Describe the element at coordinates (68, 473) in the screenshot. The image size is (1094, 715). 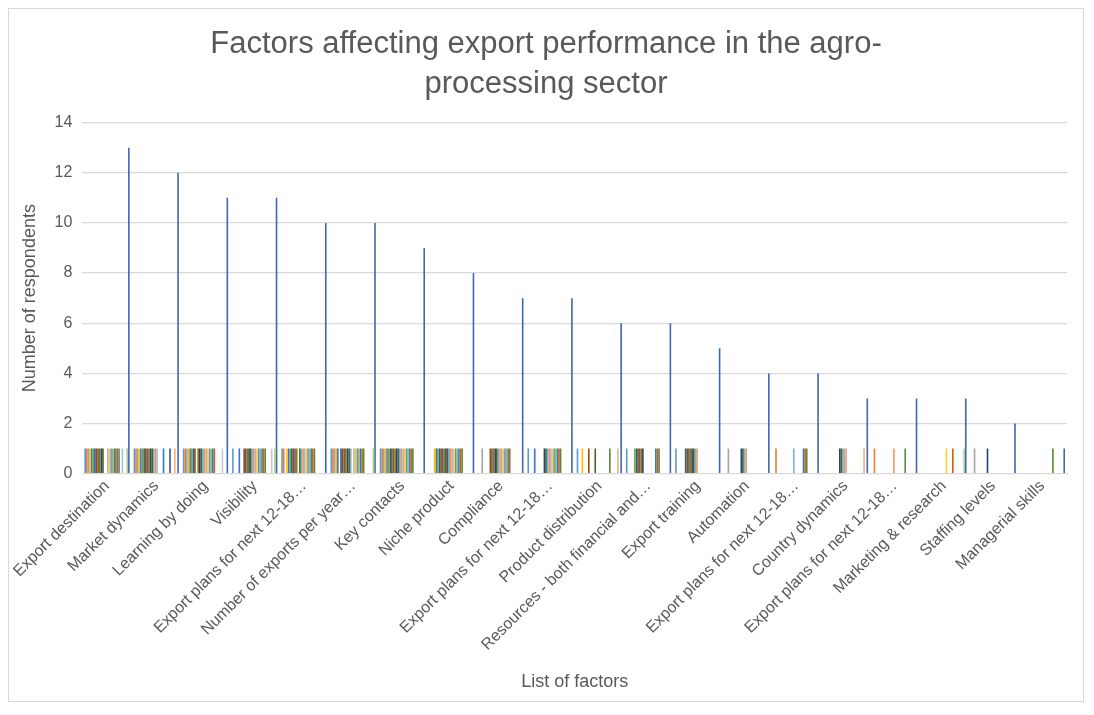
I see `y-tick-label: 0` at that location.